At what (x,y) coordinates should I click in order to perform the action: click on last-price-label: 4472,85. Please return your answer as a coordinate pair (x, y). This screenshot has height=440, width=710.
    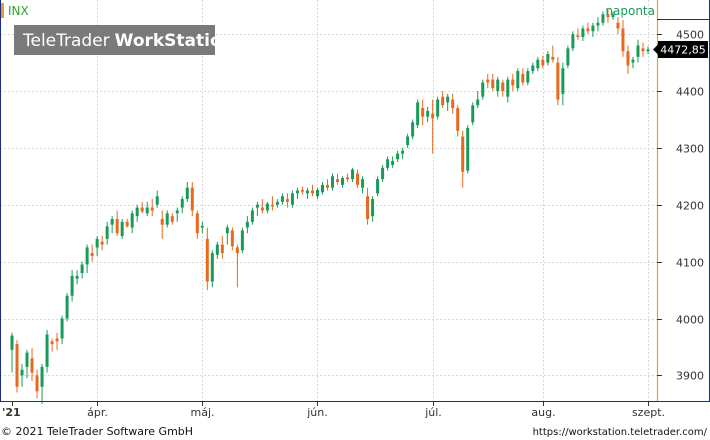
    Looking at the image, I should click on (683, 49).